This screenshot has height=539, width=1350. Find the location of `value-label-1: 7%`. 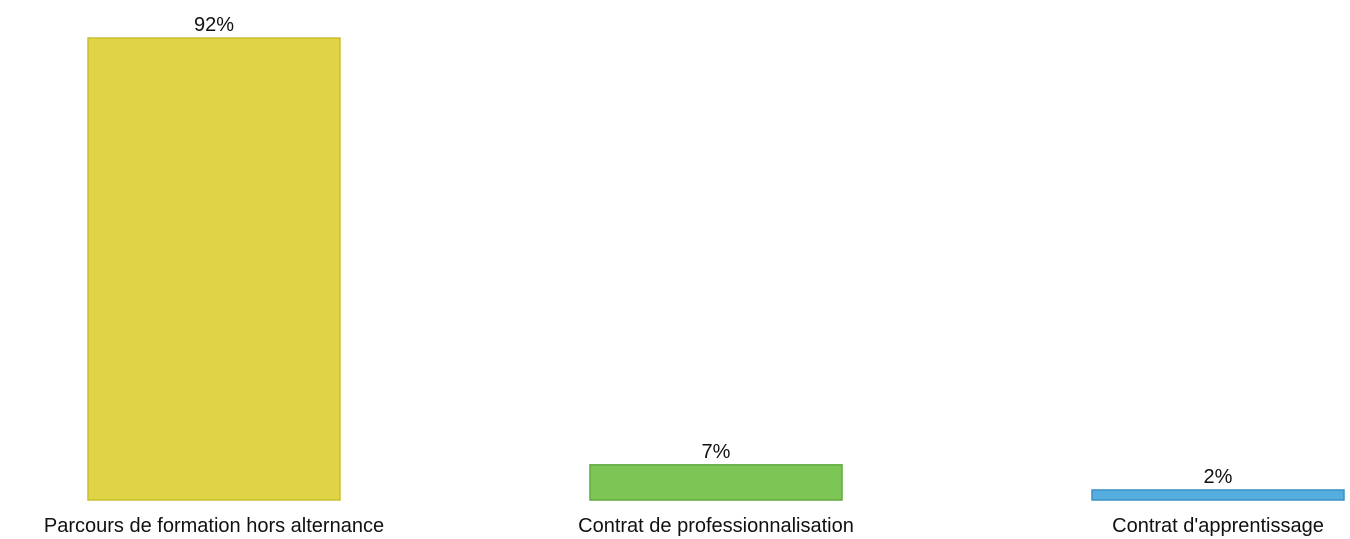

value-label-1: 7% is located at coordinates (716, 452).